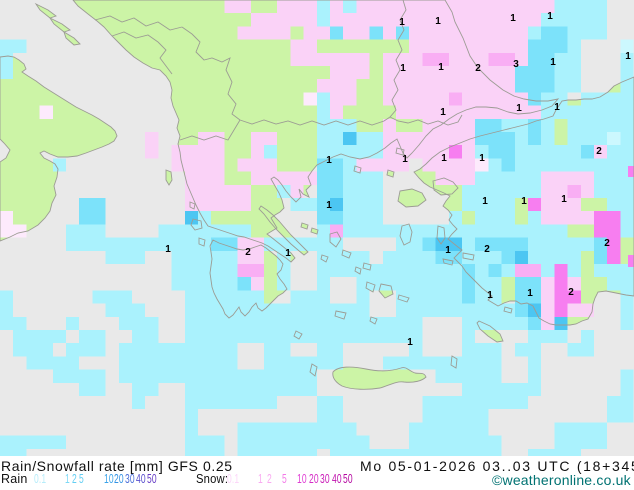  Describe the element at coordinates (516, 64) in the screenshot. I see `svg-text: 3` at that location.